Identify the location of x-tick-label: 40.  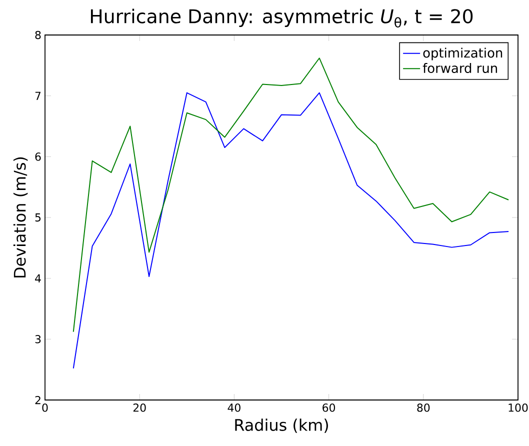
(234, 408).